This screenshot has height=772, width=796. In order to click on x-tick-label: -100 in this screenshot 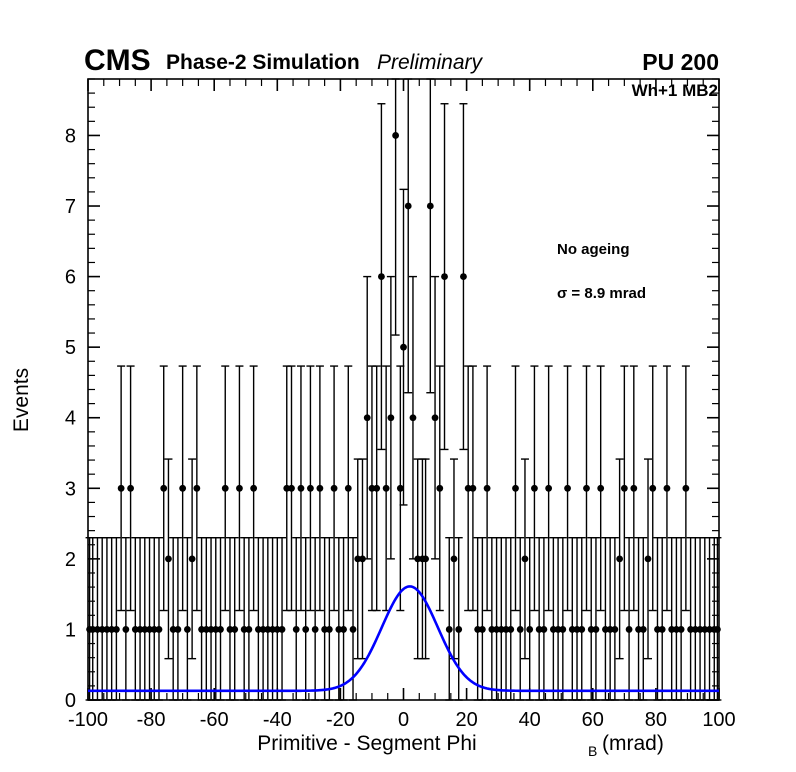, I will do `click(88, 720)`.